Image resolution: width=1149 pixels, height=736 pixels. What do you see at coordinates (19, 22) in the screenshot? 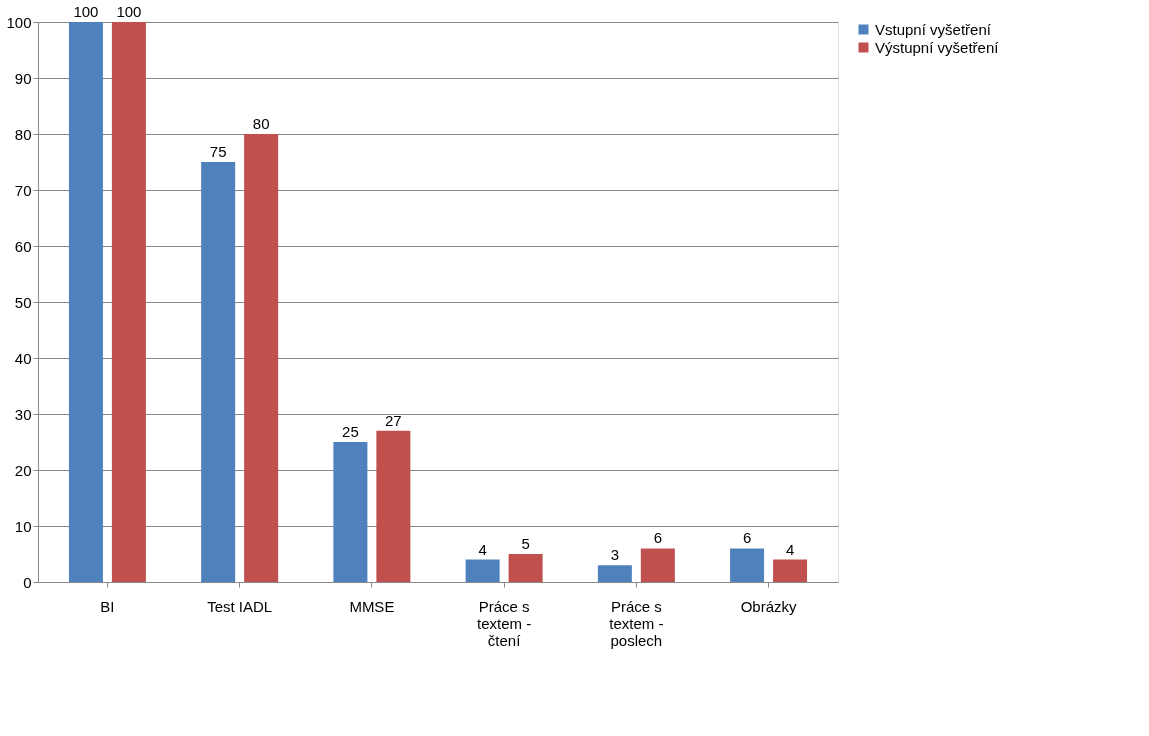
I see `y-tick-label: 100` at bounding box center [19, 22].